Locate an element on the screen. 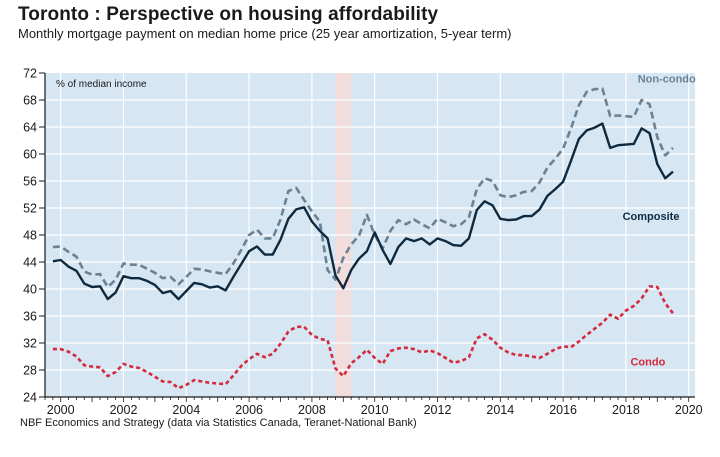 The image size is (720, 457). x-tick-label: 2000 is located at coordinates (61, 410).